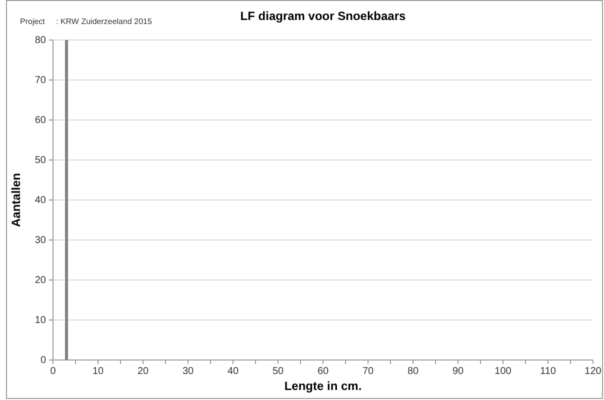 The image size is (604, 400). I want to click on y-tick-label: 40, so click(40, 200).